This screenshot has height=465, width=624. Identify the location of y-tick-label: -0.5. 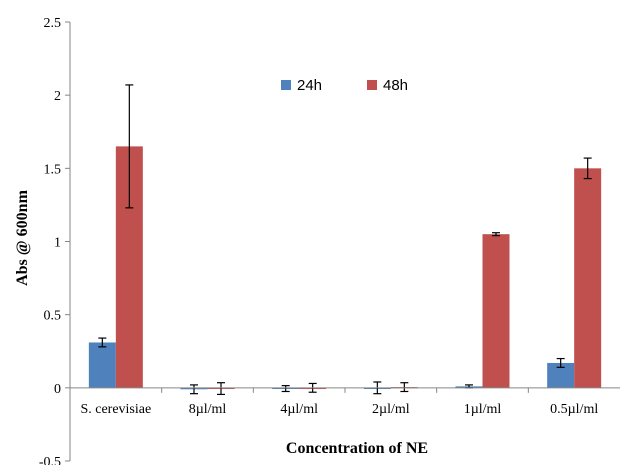
(50, 460).